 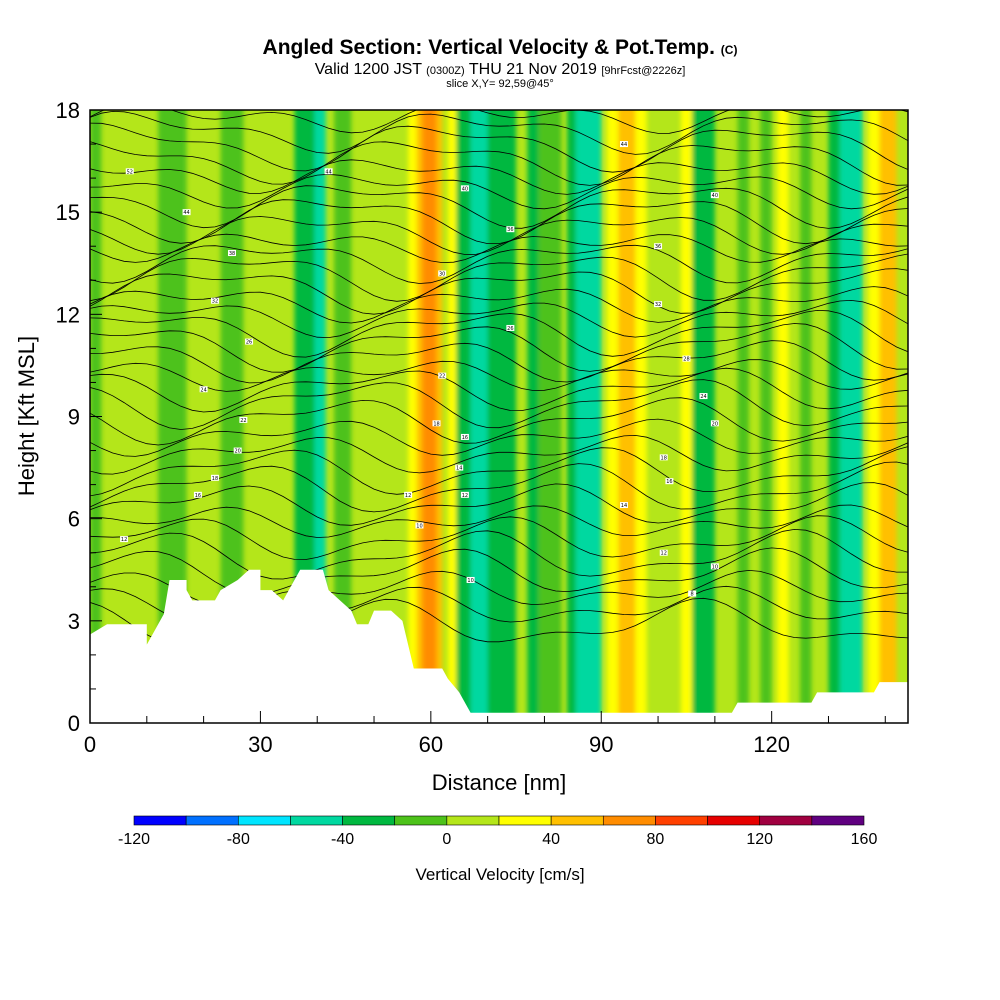 I want to click on contour-label: 44, so click(x=186, y=213).